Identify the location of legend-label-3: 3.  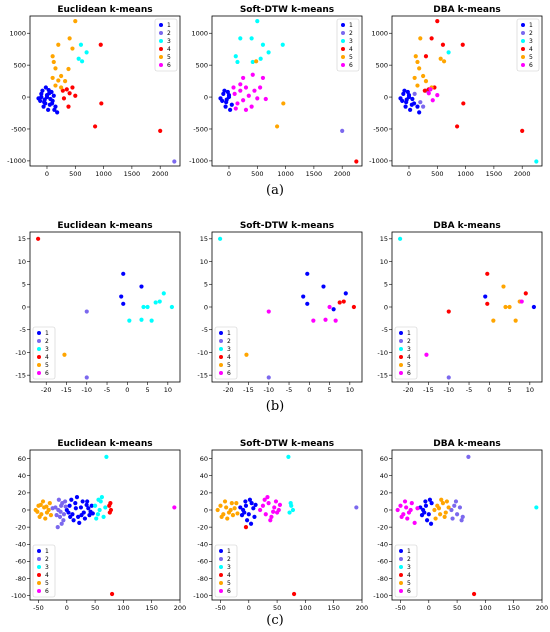
(47, 349).